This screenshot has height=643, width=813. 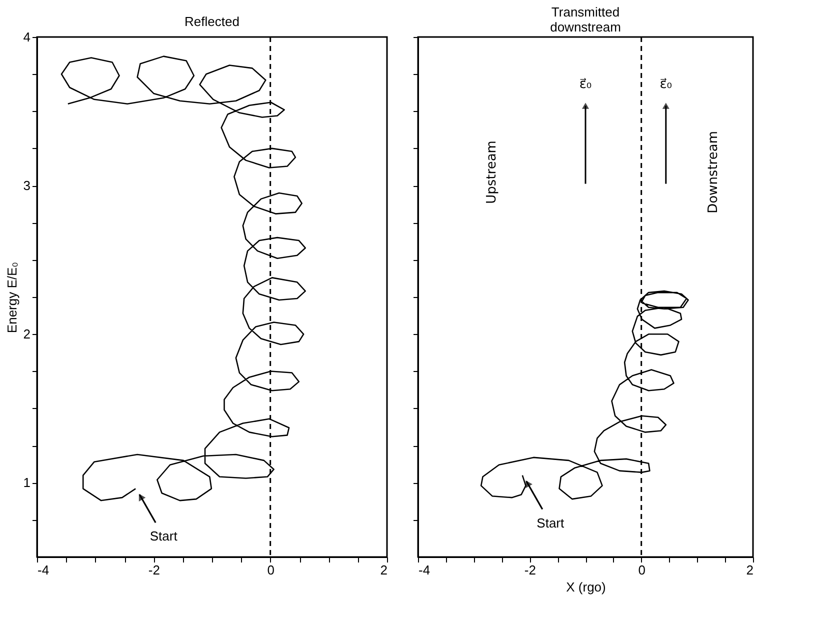 I want to click on y-tick-label: 1, so click(x=26, y=482).